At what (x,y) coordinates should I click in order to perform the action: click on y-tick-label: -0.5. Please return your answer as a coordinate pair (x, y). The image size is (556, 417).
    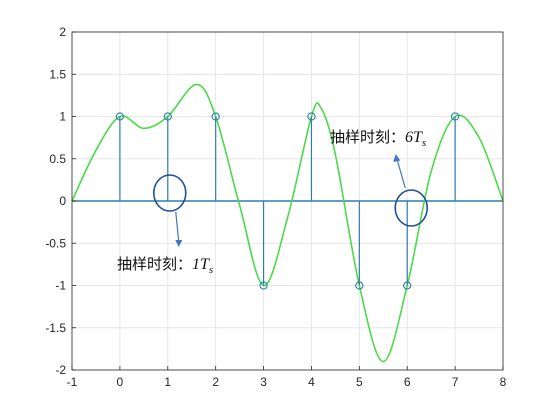
    Looking at the image, I should click on (55, 243).